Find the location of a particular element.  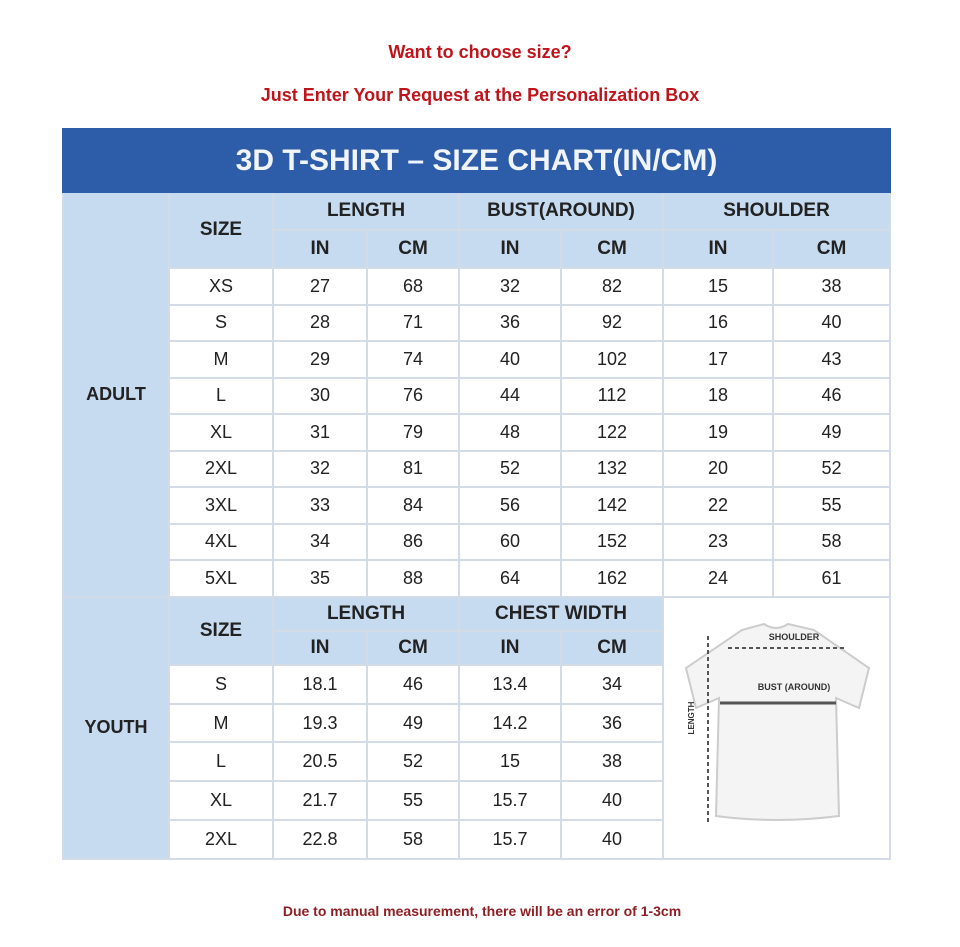

value-cell: 49 is located at coordinates (831, 432).